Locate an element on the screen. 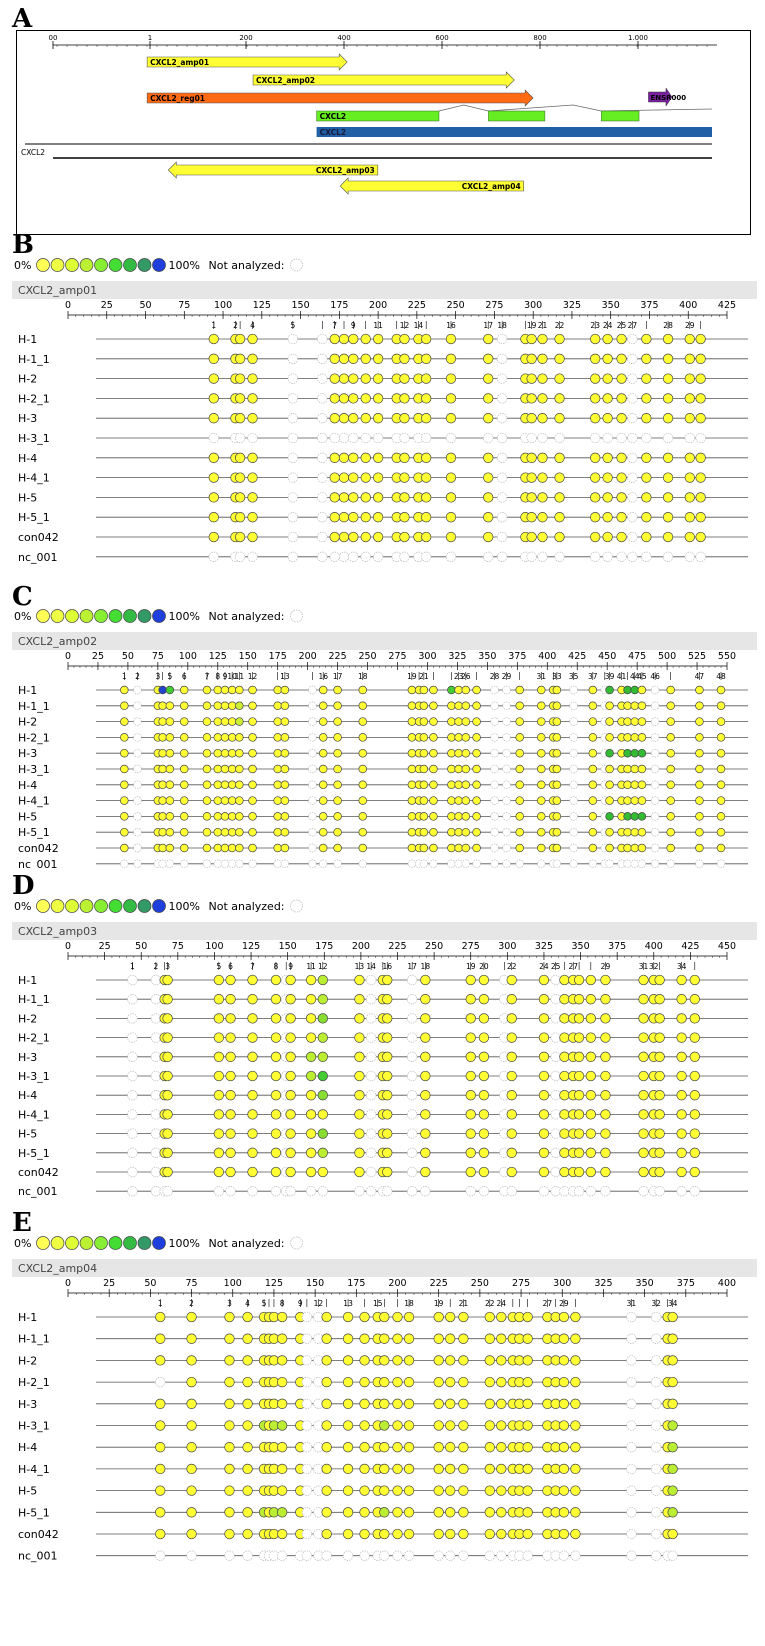 This screenshot has height=1646, width=765. exon-label: CXCL2 is located at coordinates (333, 116).